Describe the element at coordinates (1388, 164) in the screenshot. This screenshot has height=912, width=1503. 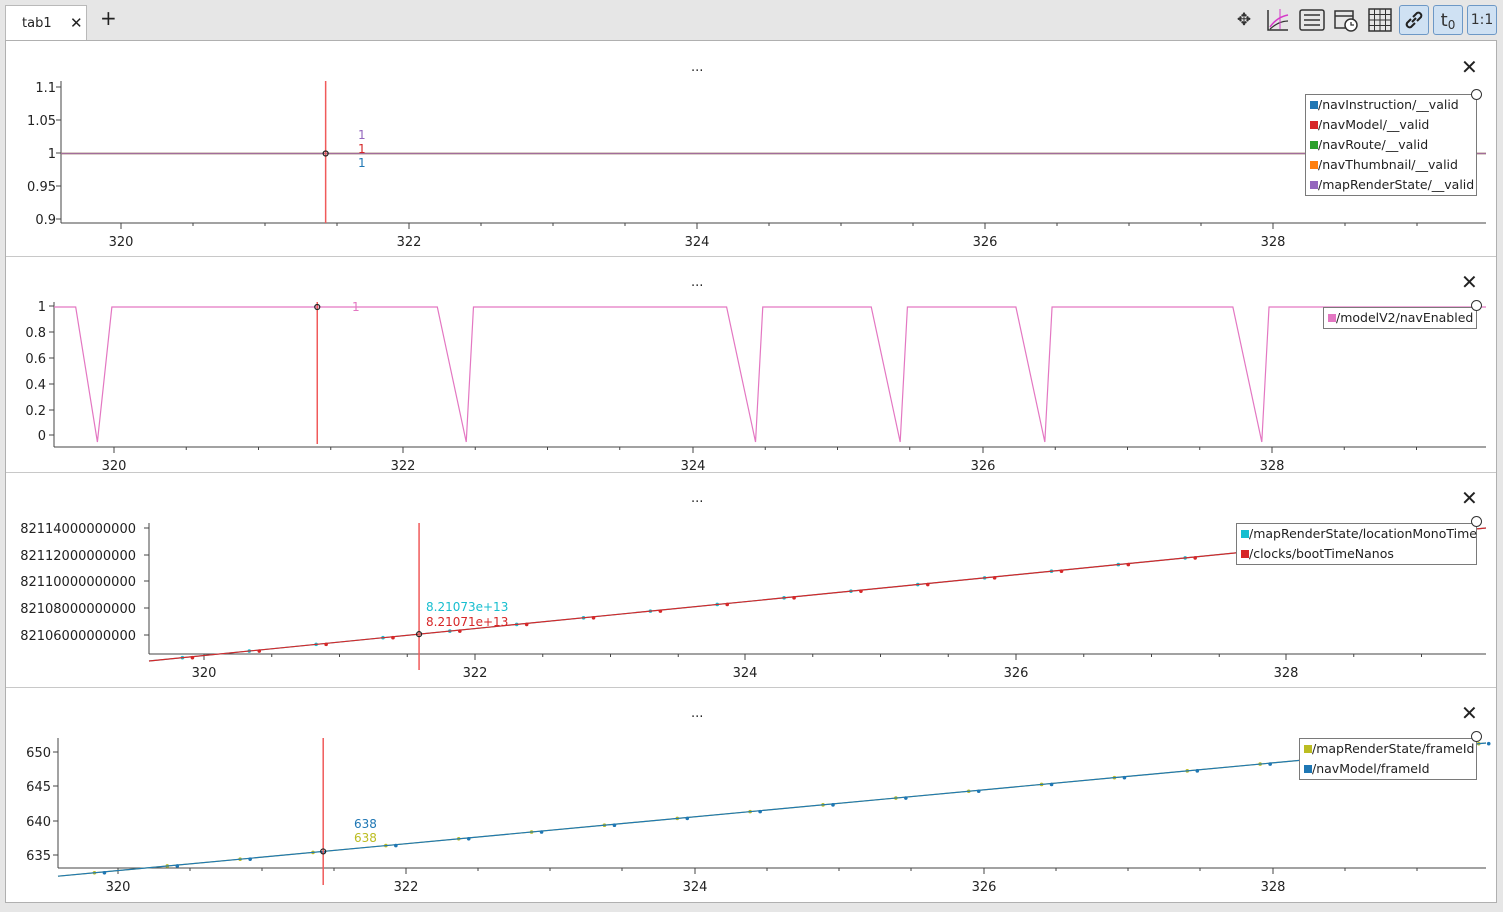
I see `legend-label: /navThumbnail/__valid` at that location.